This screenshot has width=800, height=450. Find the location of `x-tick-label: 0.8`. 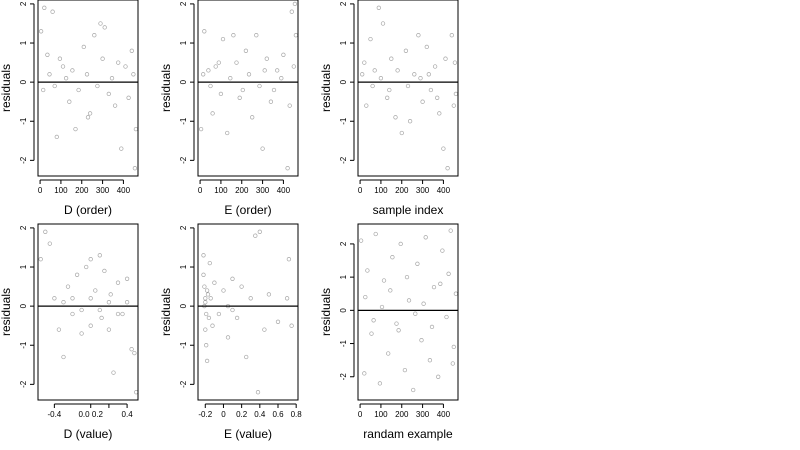

x-tick-label: 0.8 is located at coordinates (297, 414).